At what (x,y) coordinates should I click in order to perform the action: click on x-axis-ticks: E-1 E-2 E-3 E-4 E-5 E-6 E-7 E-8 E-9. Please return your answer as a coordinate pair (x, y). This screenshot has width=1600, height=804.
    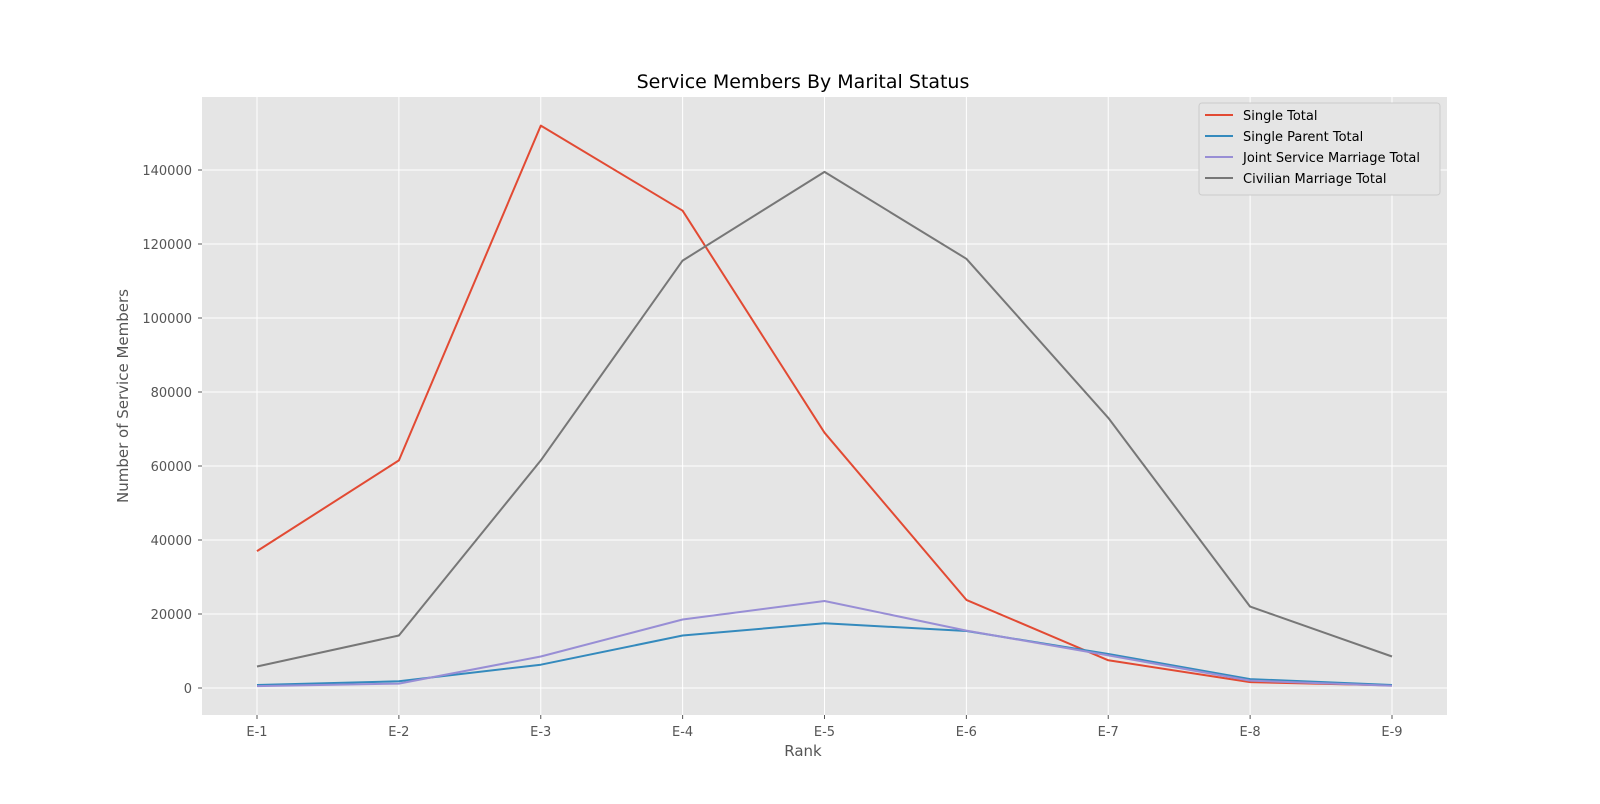
    Looking at the image, I should click on (824, 727).